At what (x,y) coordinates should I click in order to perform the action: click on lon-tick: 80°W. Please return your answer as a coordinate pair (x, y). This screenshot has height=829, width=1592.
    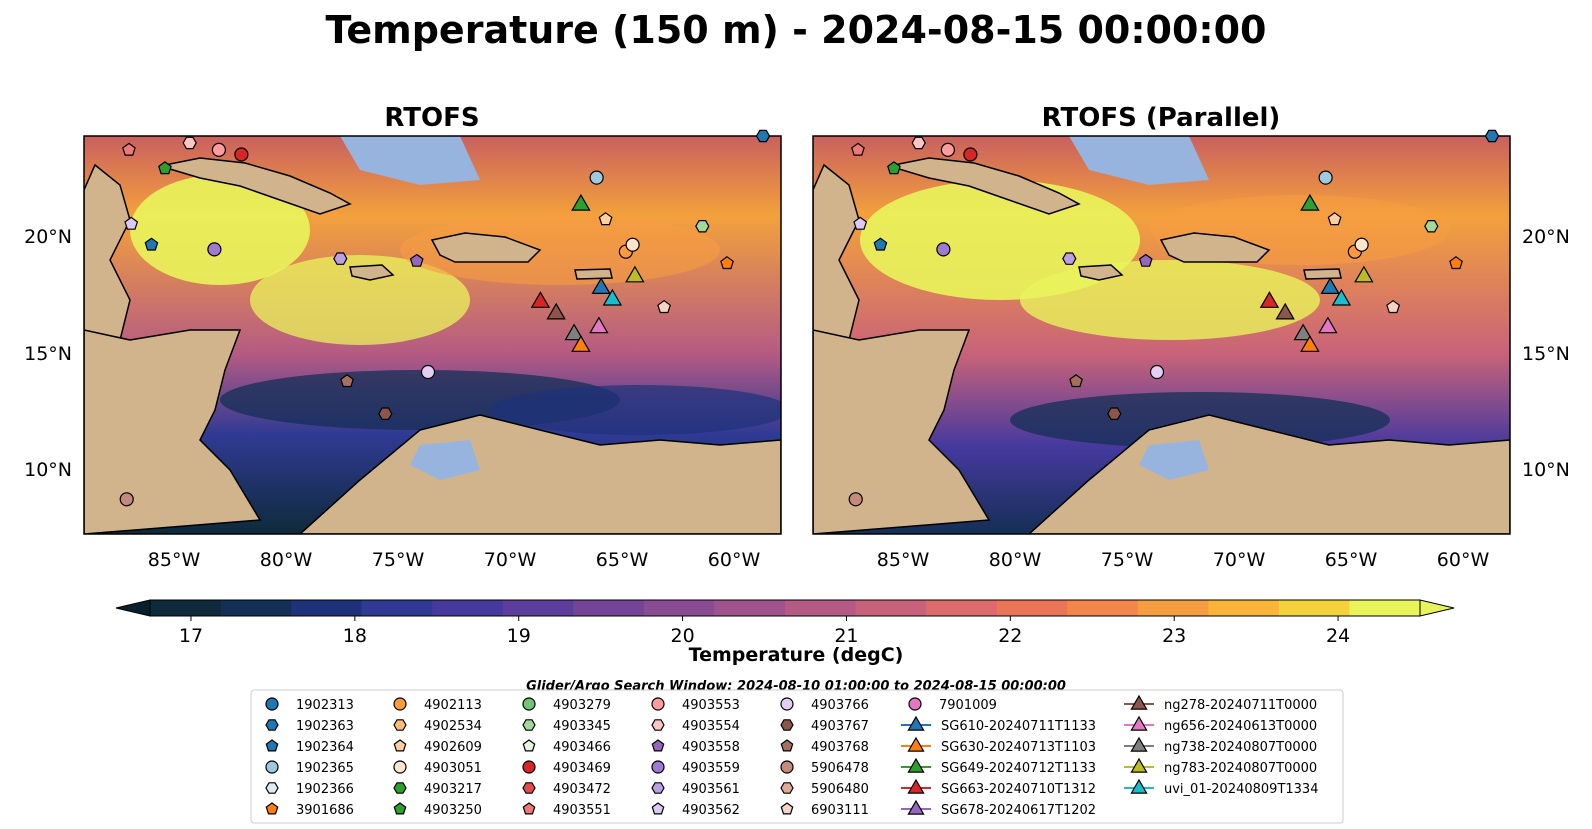
    Looking at the image, I should click on (286, 560).